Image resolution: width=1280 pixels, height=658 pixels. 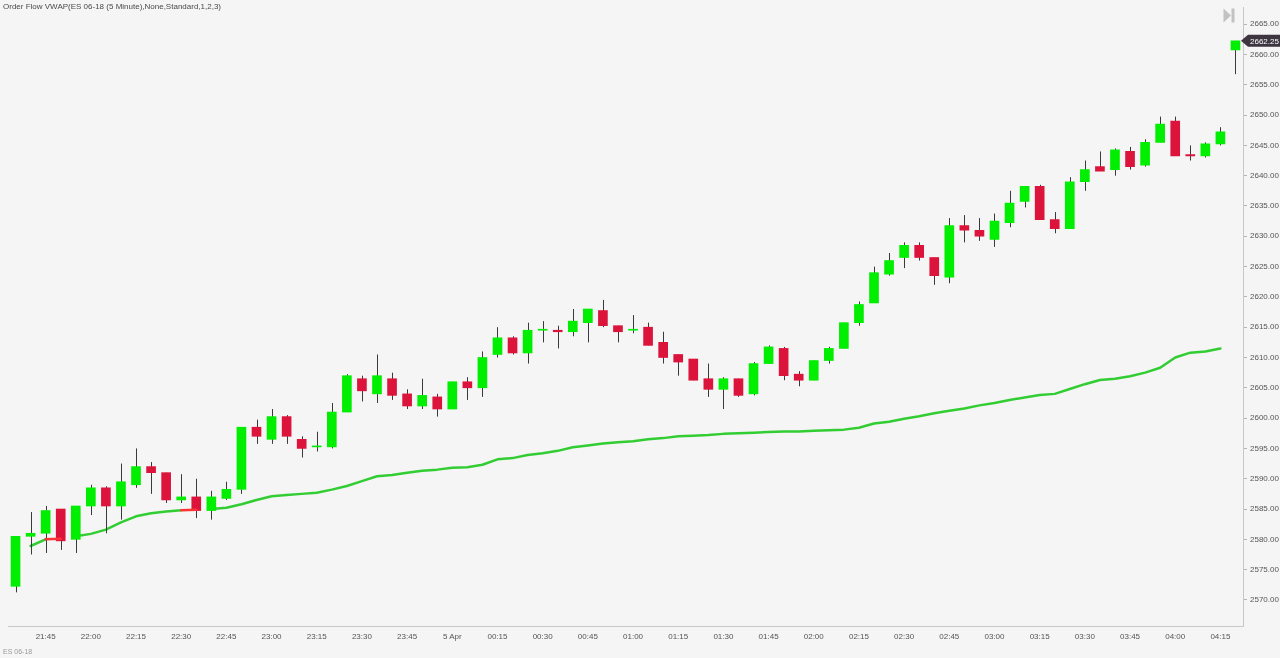 What do you see at coordinates (1265, 539) in the screenshot?
I see `y-tick-label: 2580.00` at bounding box center [1265, 539].